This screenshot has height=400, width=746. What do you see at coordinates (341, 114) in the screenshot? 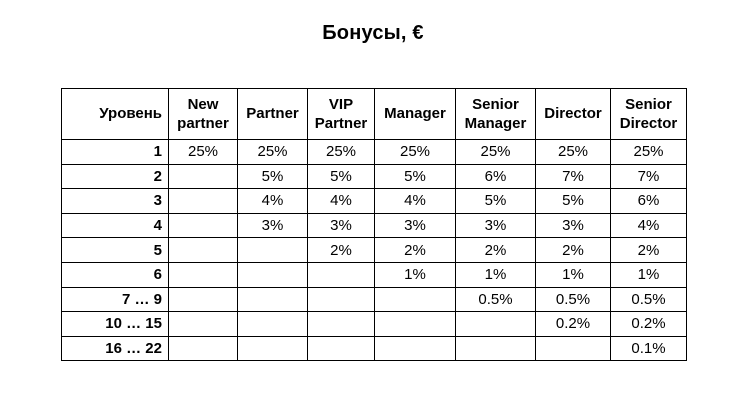
I see `column-header-vip-partner: VIP Partner` at bounding box center [341, 114].